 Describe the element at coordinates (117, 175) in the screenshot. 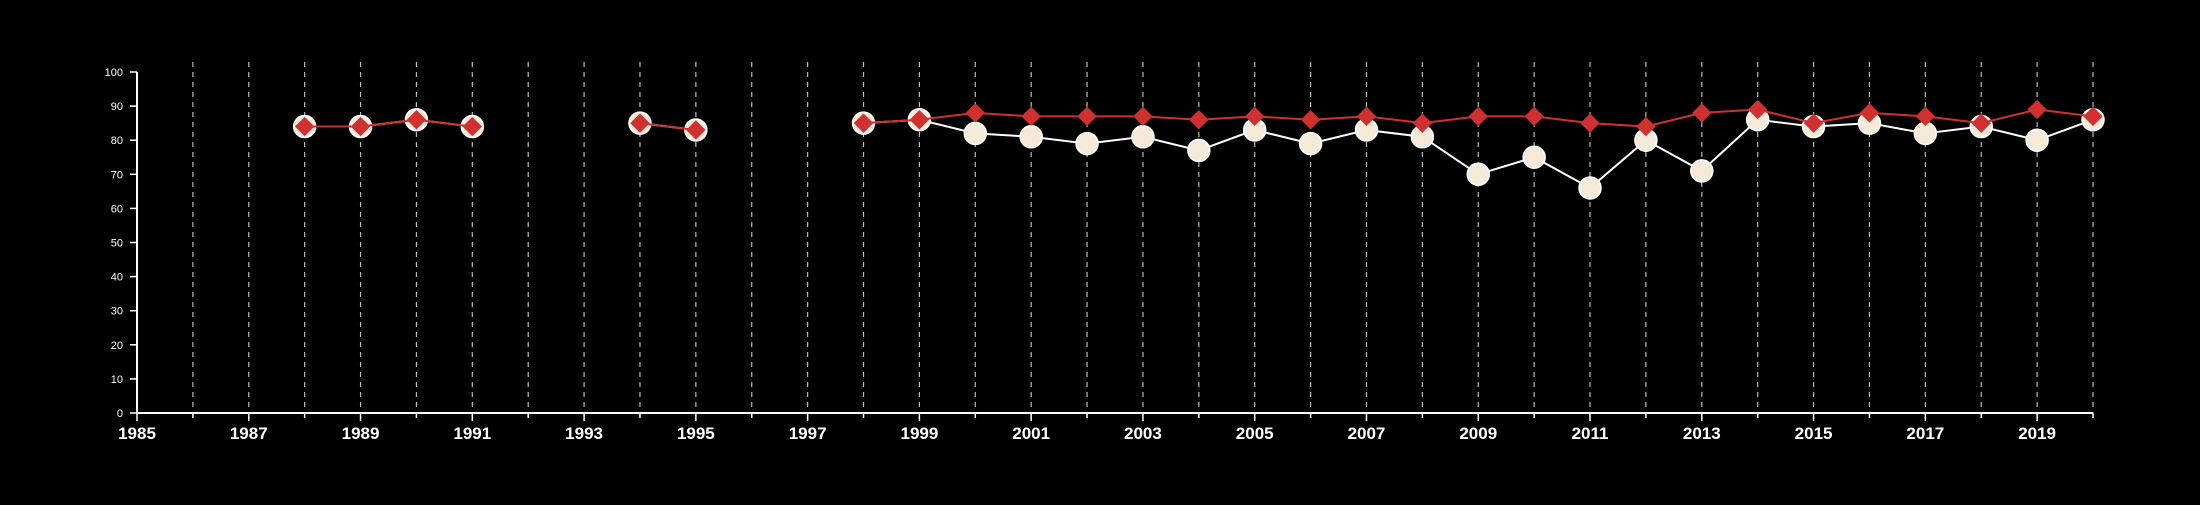

I see `y-tick-label-70: 70` at that location.